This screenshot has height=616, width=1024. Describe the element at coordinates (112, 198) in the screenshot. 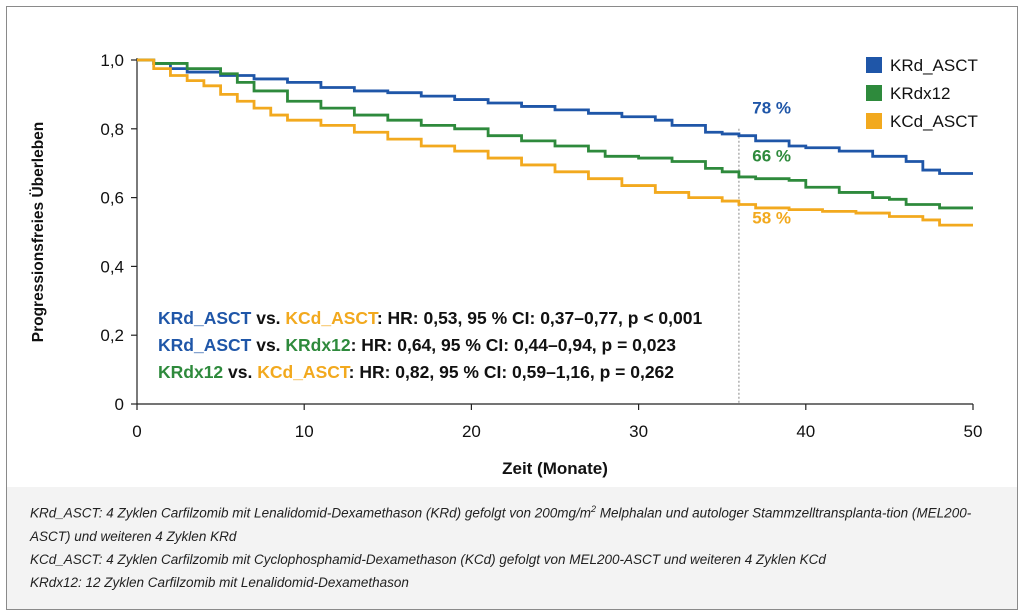

I see `y-tick-label: 0,6` at that location.